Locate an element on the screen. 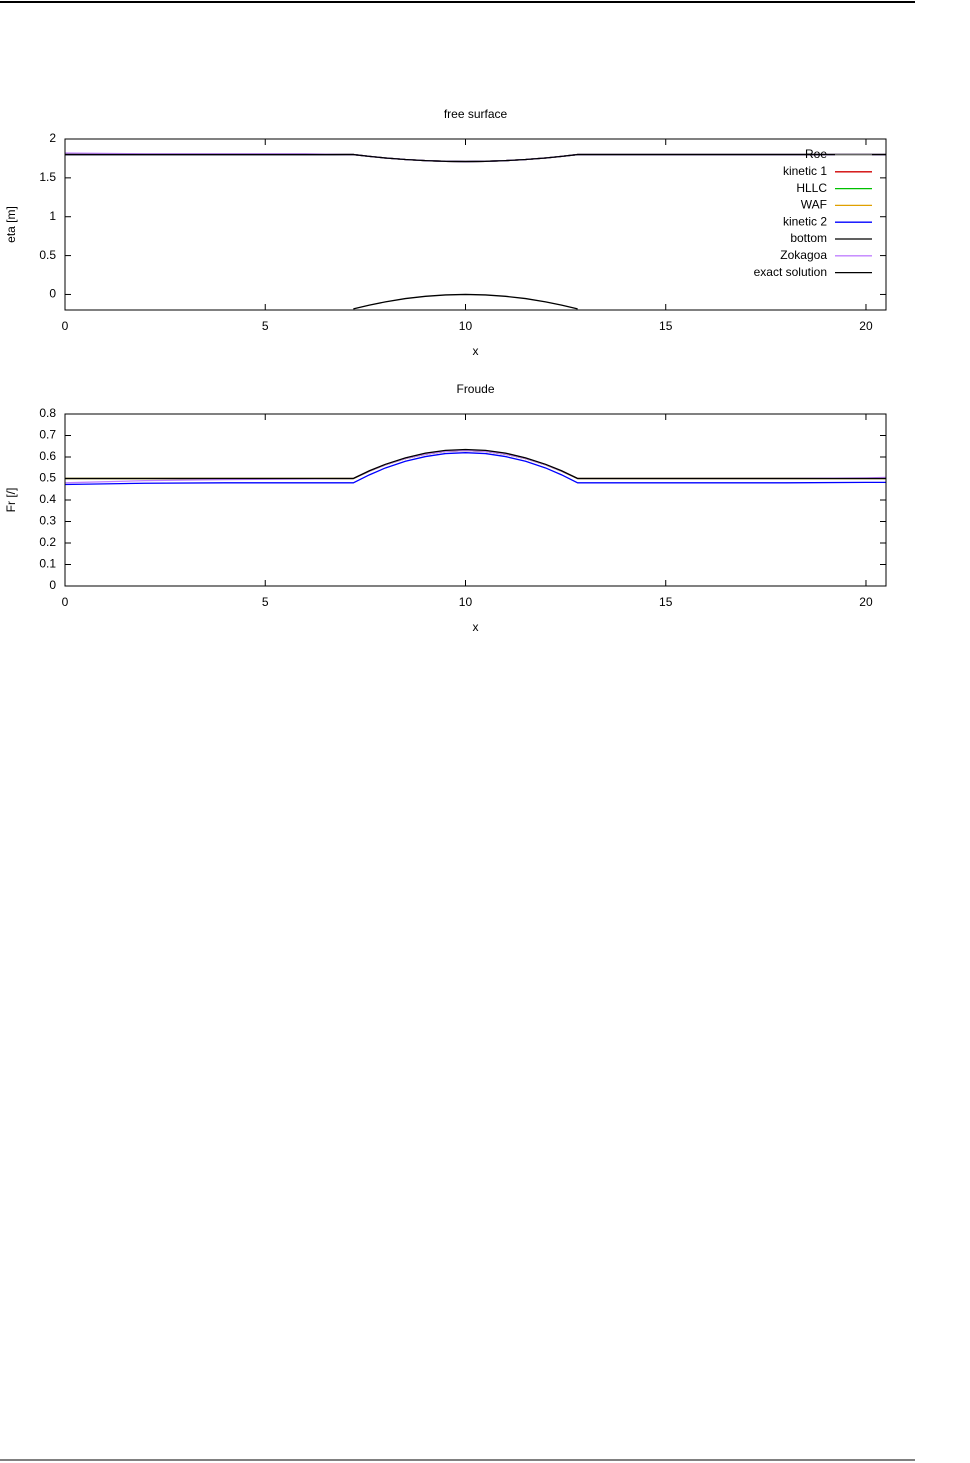 The width and height of the screenshot is (970, 1463). y-tick-label: 0.8 is located at coordinates (47, 413).